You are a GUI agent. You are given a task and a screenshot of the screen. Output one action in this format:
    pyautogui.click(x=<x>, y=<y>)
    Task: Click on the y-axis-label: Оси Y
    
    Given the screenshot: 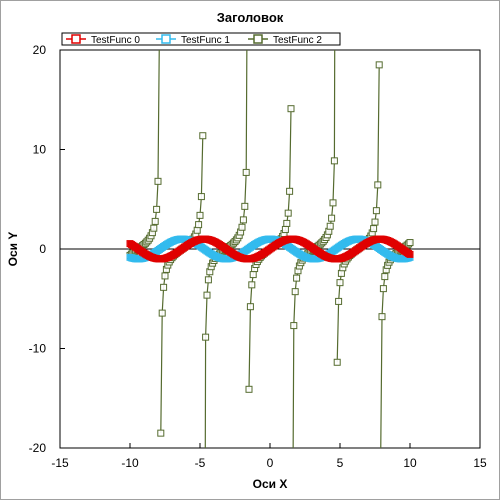 What is the action you would take?
    pyautogui.click(x=13, y=249)
    